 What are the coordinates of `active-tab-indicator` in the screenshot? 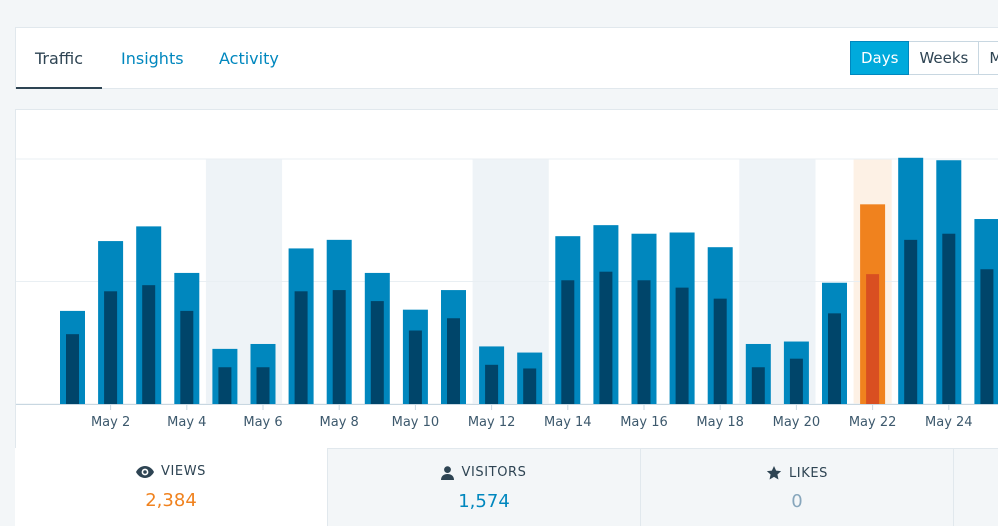 It's located at (59, 88).